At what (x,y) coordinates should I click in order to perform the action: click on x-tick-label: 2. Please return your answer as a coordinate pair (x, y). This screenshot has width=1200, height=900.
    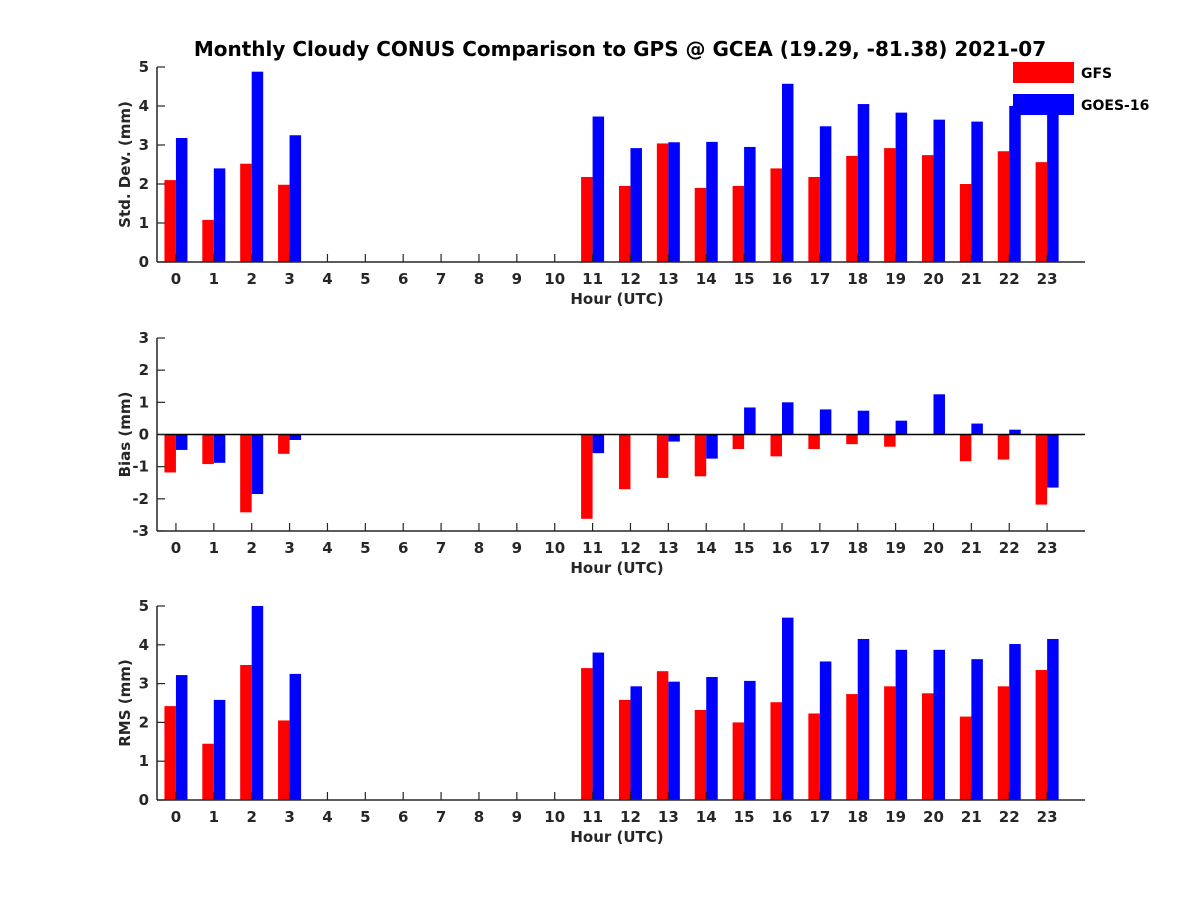
    Looking at the image, I should click on (251, 548).